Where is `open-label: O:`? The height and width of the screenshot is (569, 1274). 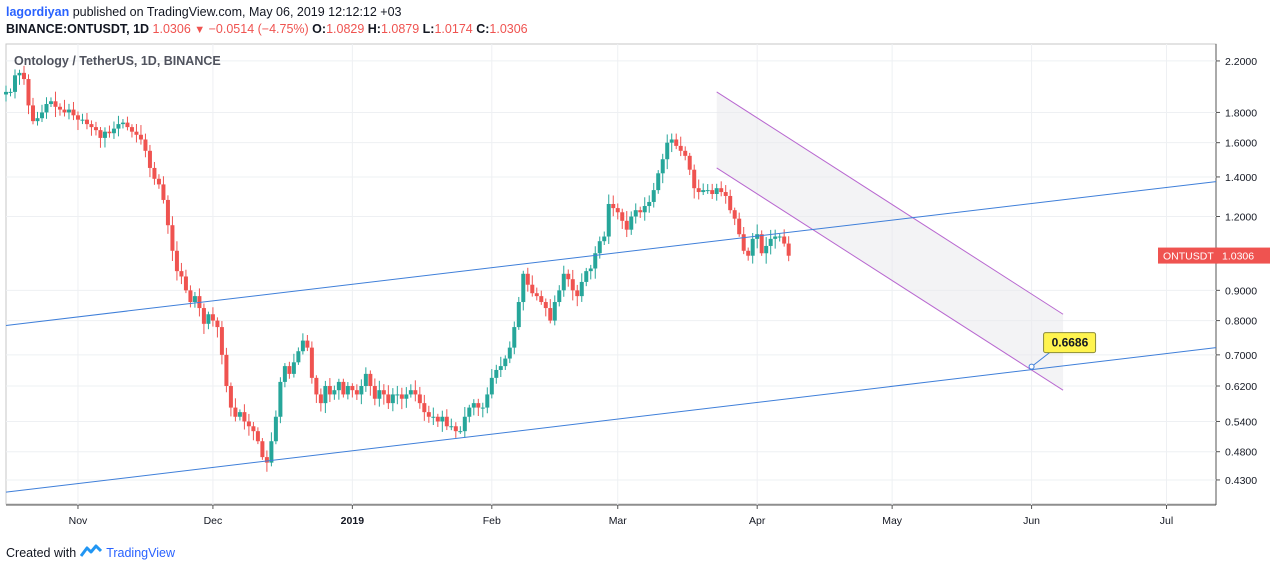
open-label: O: is located at coordinates (317, 29).